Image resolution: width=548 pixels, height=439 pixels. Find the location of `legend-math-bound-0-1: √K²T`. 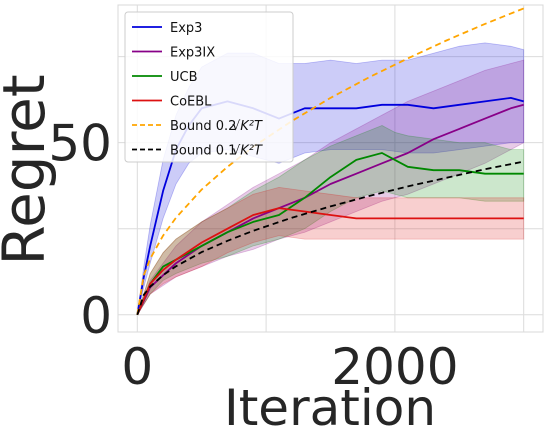

legend-math-bound-0-1: √K²T is located at coordinates (247, 151).